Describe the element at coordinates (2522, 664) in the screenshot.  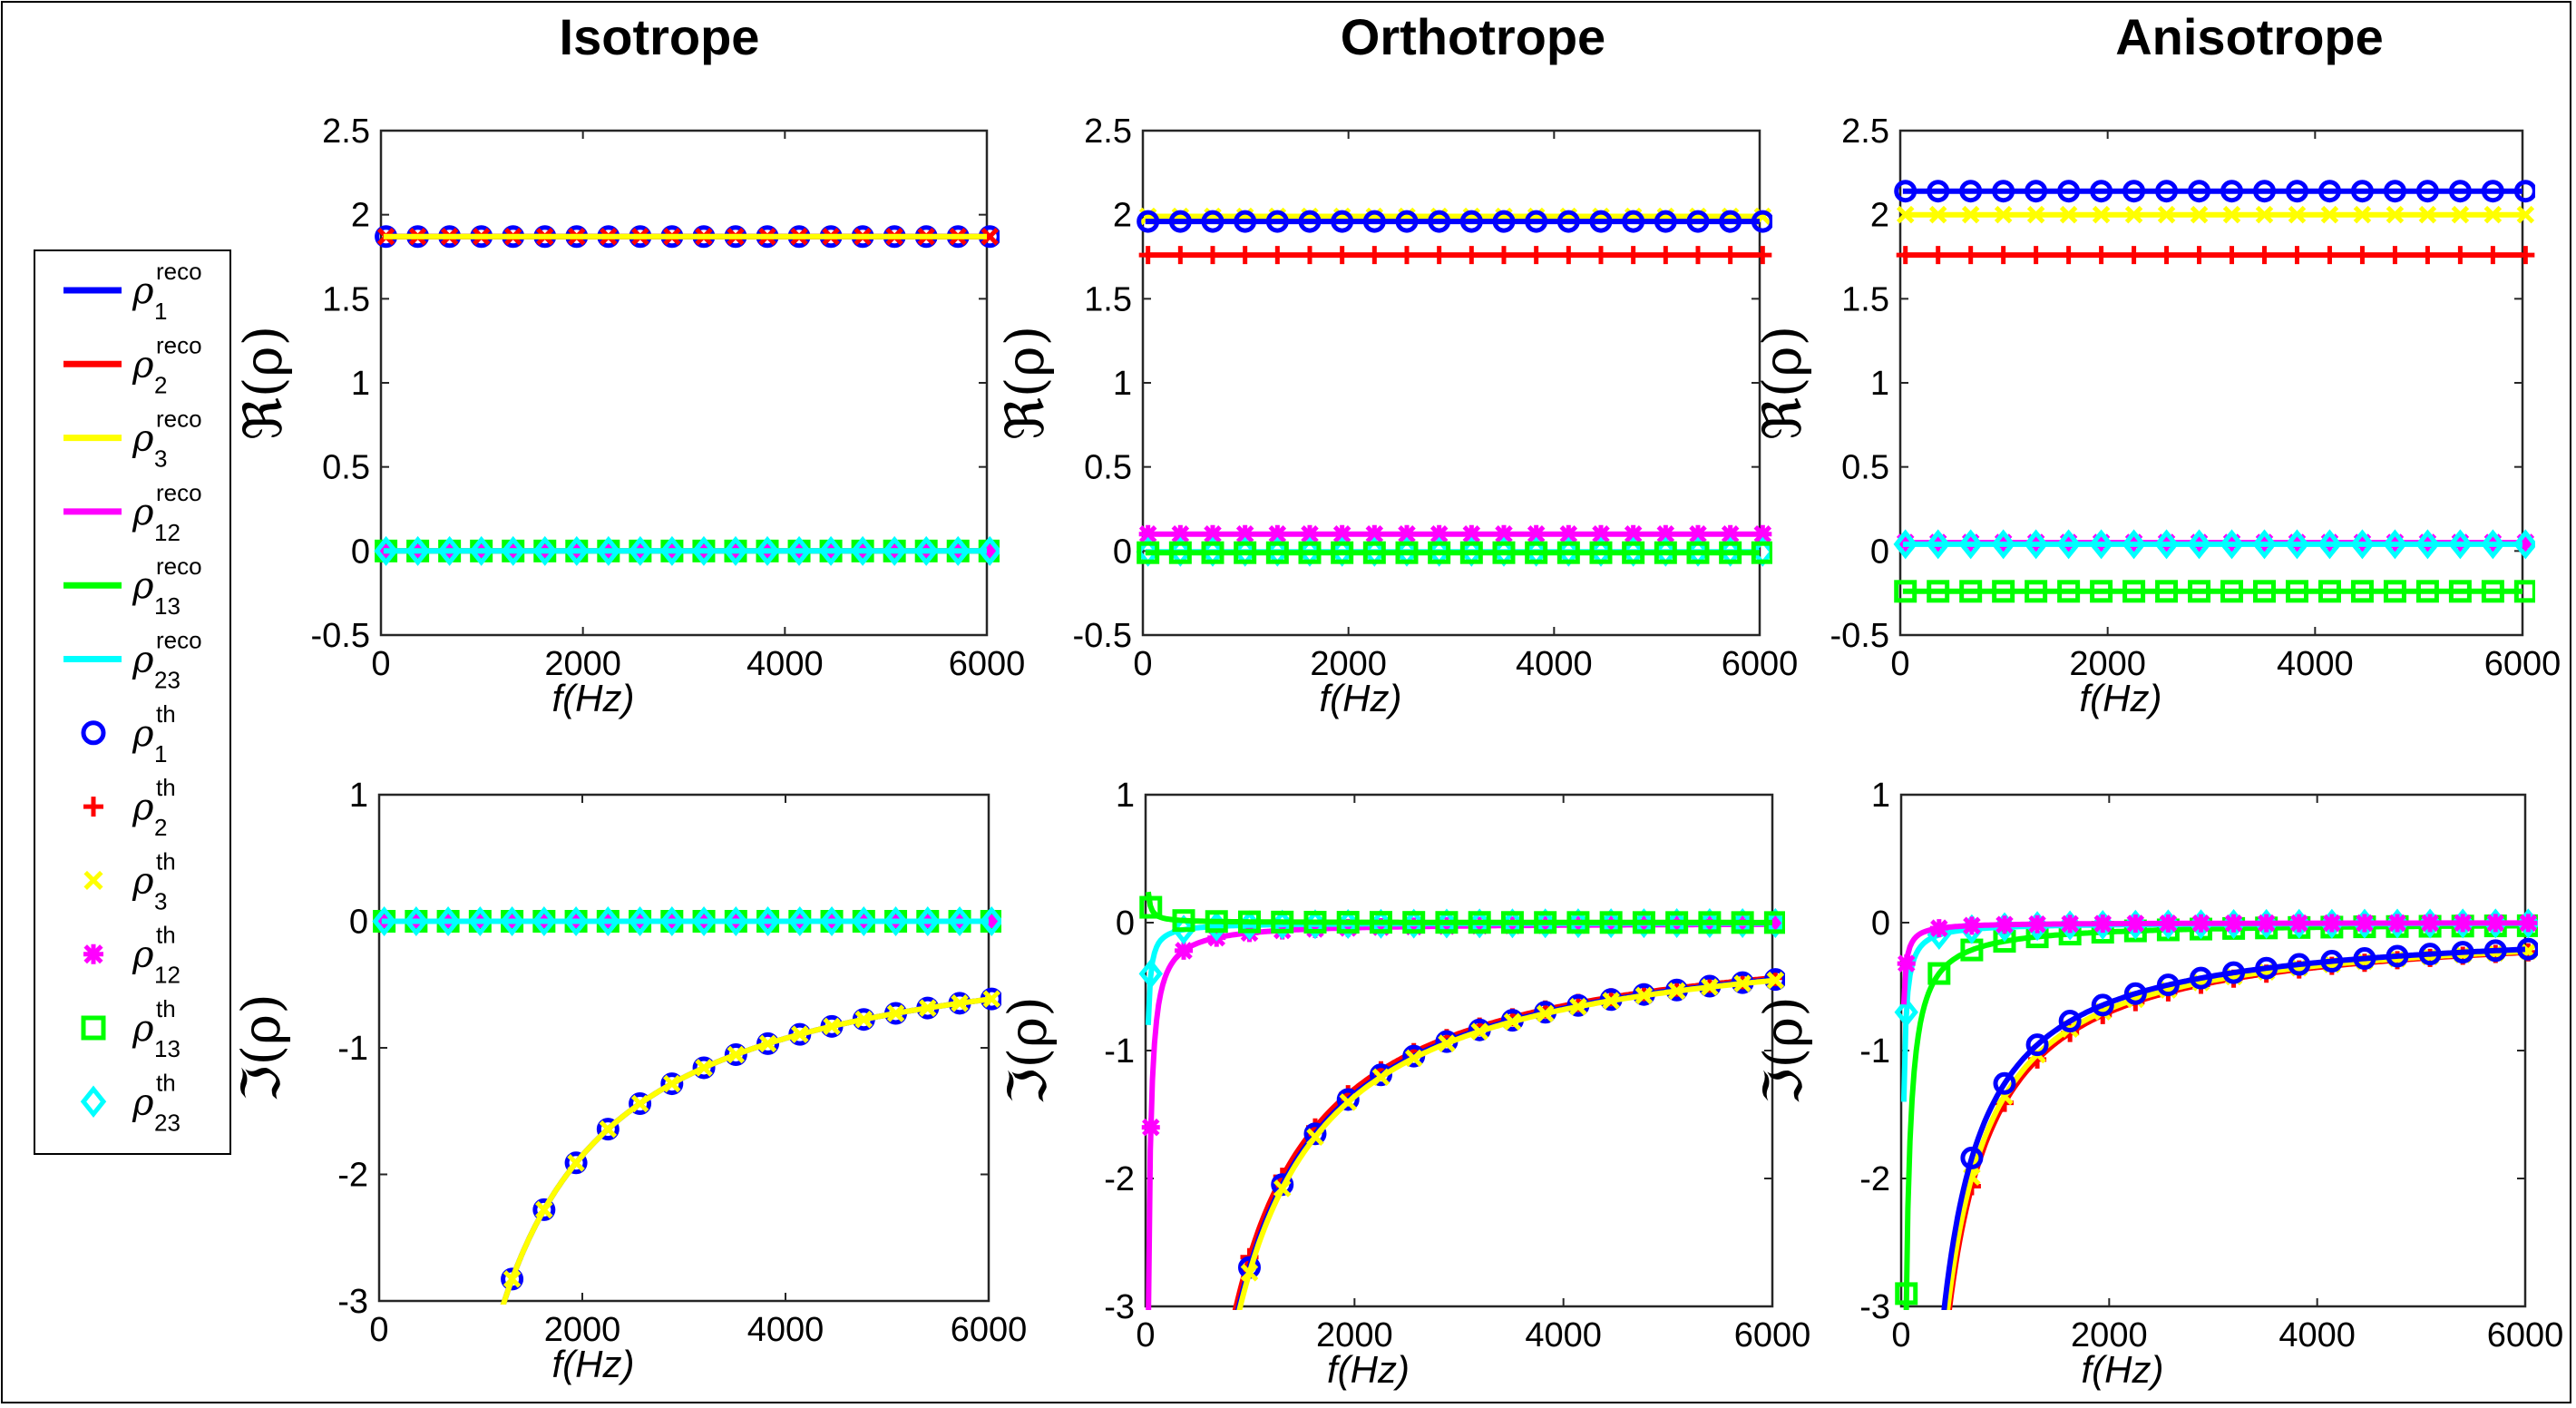
I see `x-tick-label: 6000` at that location.